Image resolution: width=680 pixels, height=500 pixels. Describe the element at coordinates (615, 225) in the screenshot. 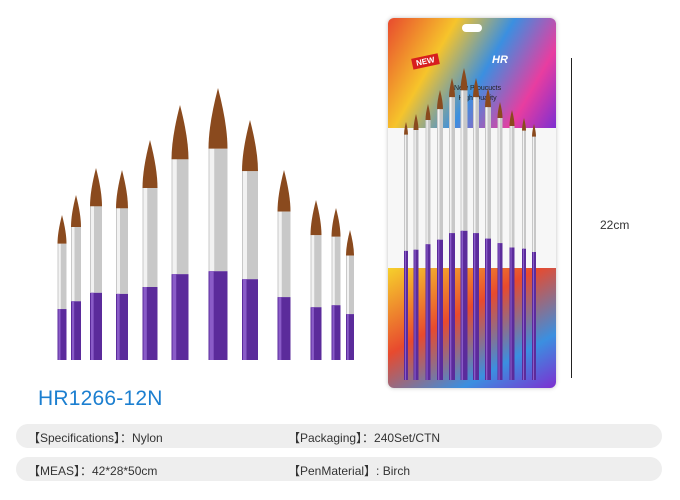

I see `height-dimension-label: 22cm` at that location.